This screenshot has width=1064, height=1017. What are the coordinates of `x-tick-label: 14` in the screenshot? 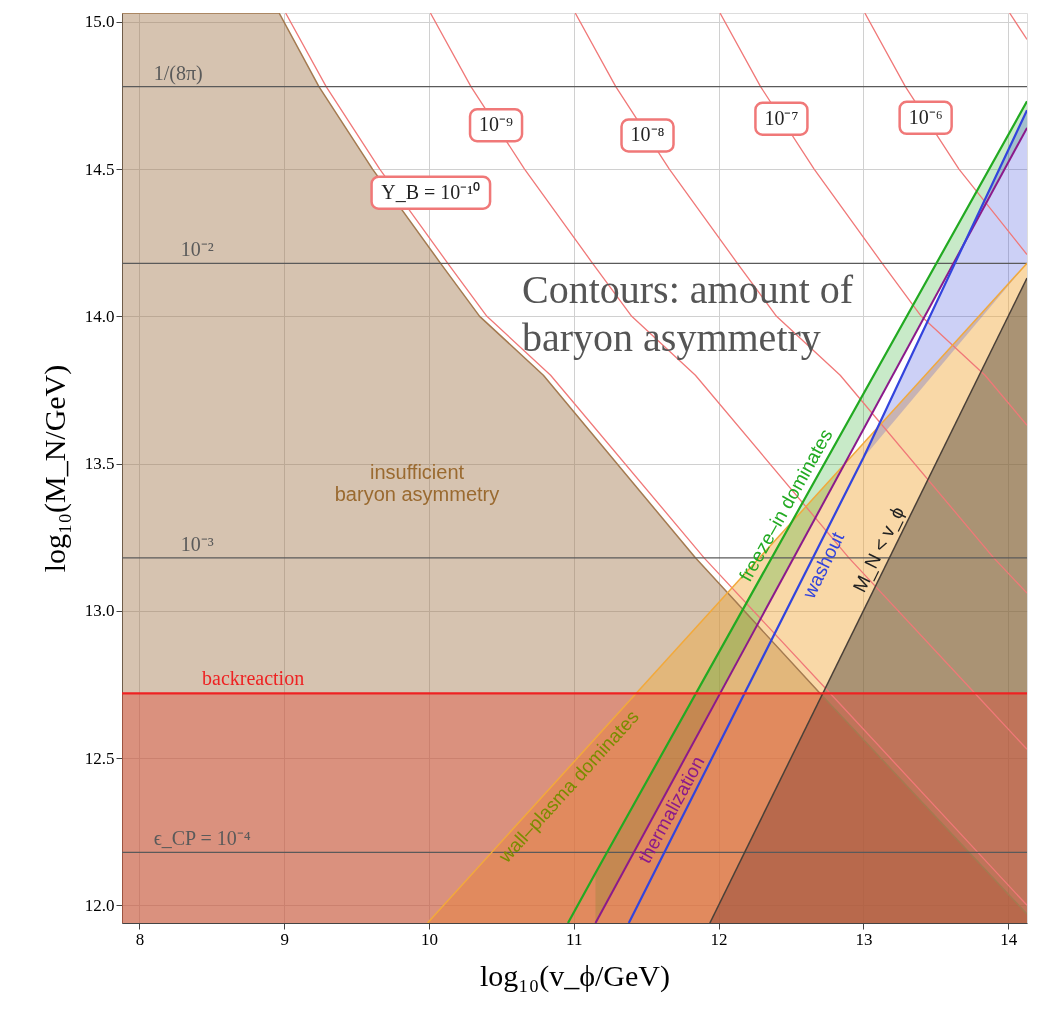 It's located at (1009, 939).